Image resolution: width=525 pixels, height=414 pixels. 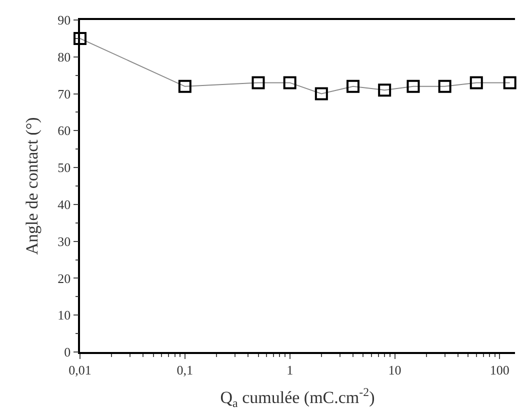 I want to click on x-tick-label: 0,01, so click(x=80, y=370).